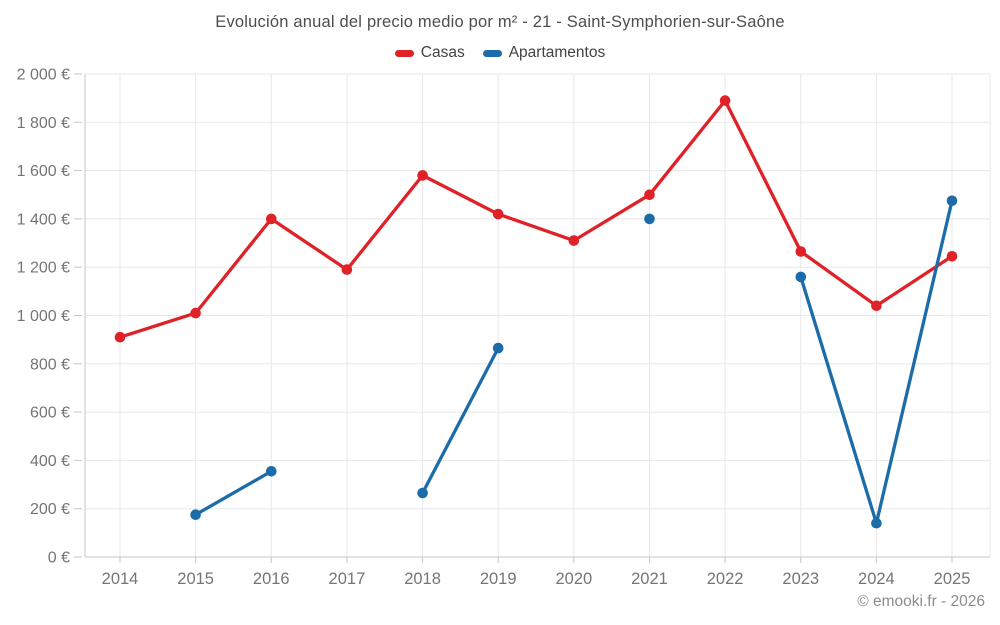 The image size is (1000, 625). Describe the element at coordinates (921, 601) in the screenshot. I see `copyright-text: © emooki.fr - 2026` at that location.